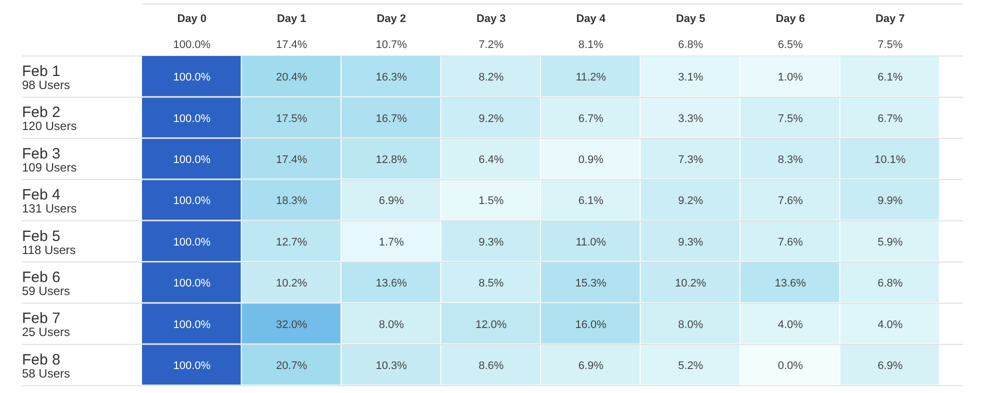 The height and width of the screenshot is (393, 983). I want to click on x-tick-label: Day 5, so click(691, 19).